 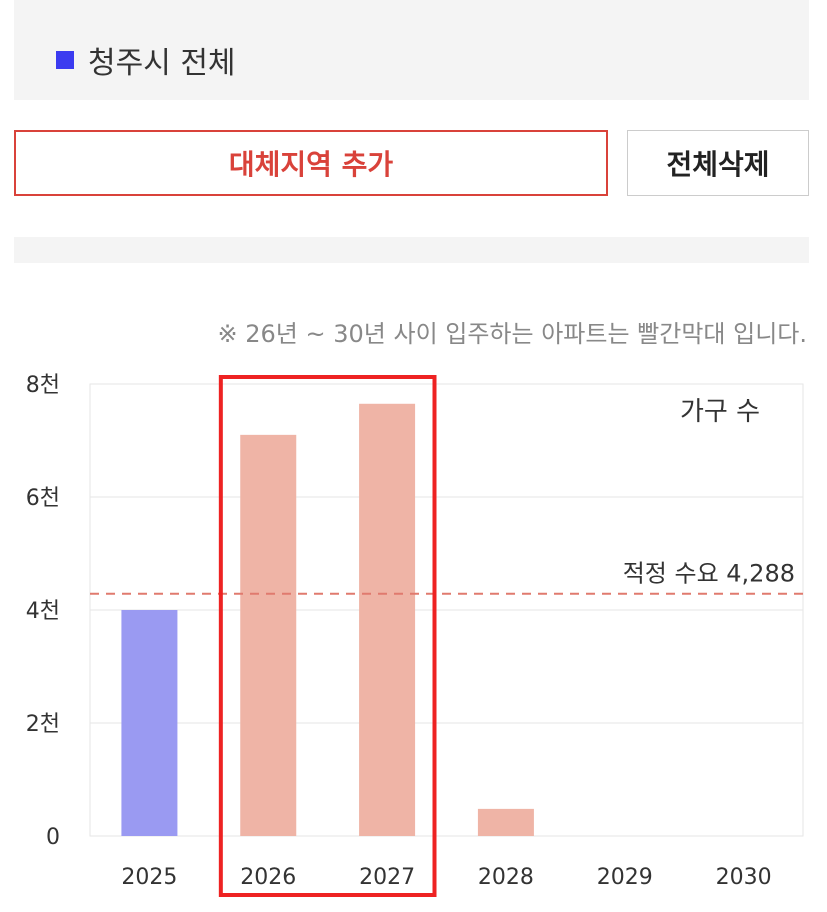 I want to click on unit-label: 가구 수, so click(x=720, y=412).